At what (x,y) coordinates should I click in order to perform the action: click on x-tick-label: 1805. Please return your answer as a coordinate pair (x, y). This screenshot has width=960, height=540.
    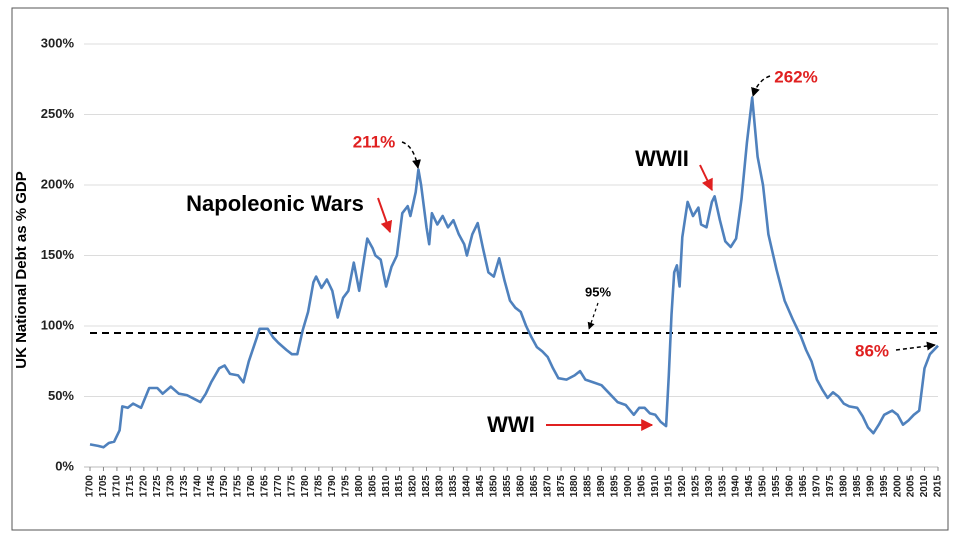
    Looking at the image, I should click on (372, 486).